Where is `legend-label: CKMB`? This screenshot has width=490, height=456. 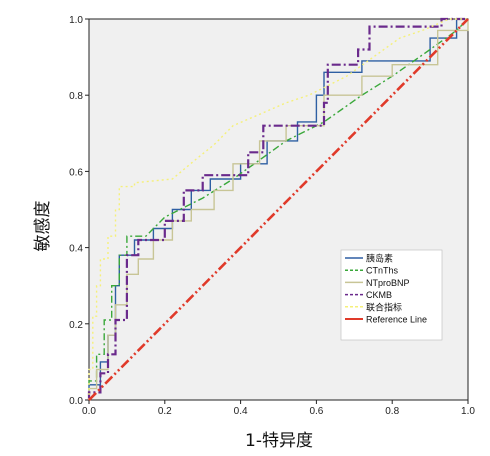 legend-label: CKMB is located at coordinates (379, 295).